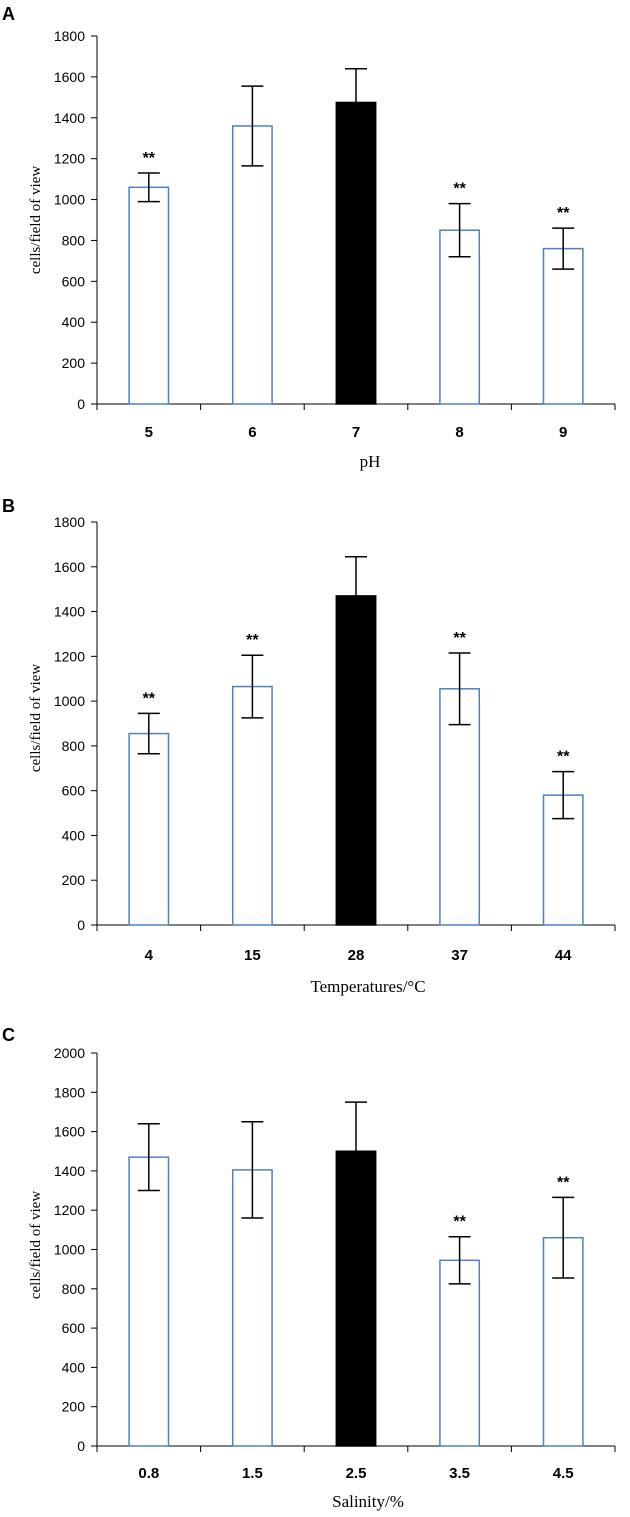  What do you see at coordinates (459, 1473) in the screenshot?
I see `x-tick-label: 3.5` at bounding box center [459, 1473].